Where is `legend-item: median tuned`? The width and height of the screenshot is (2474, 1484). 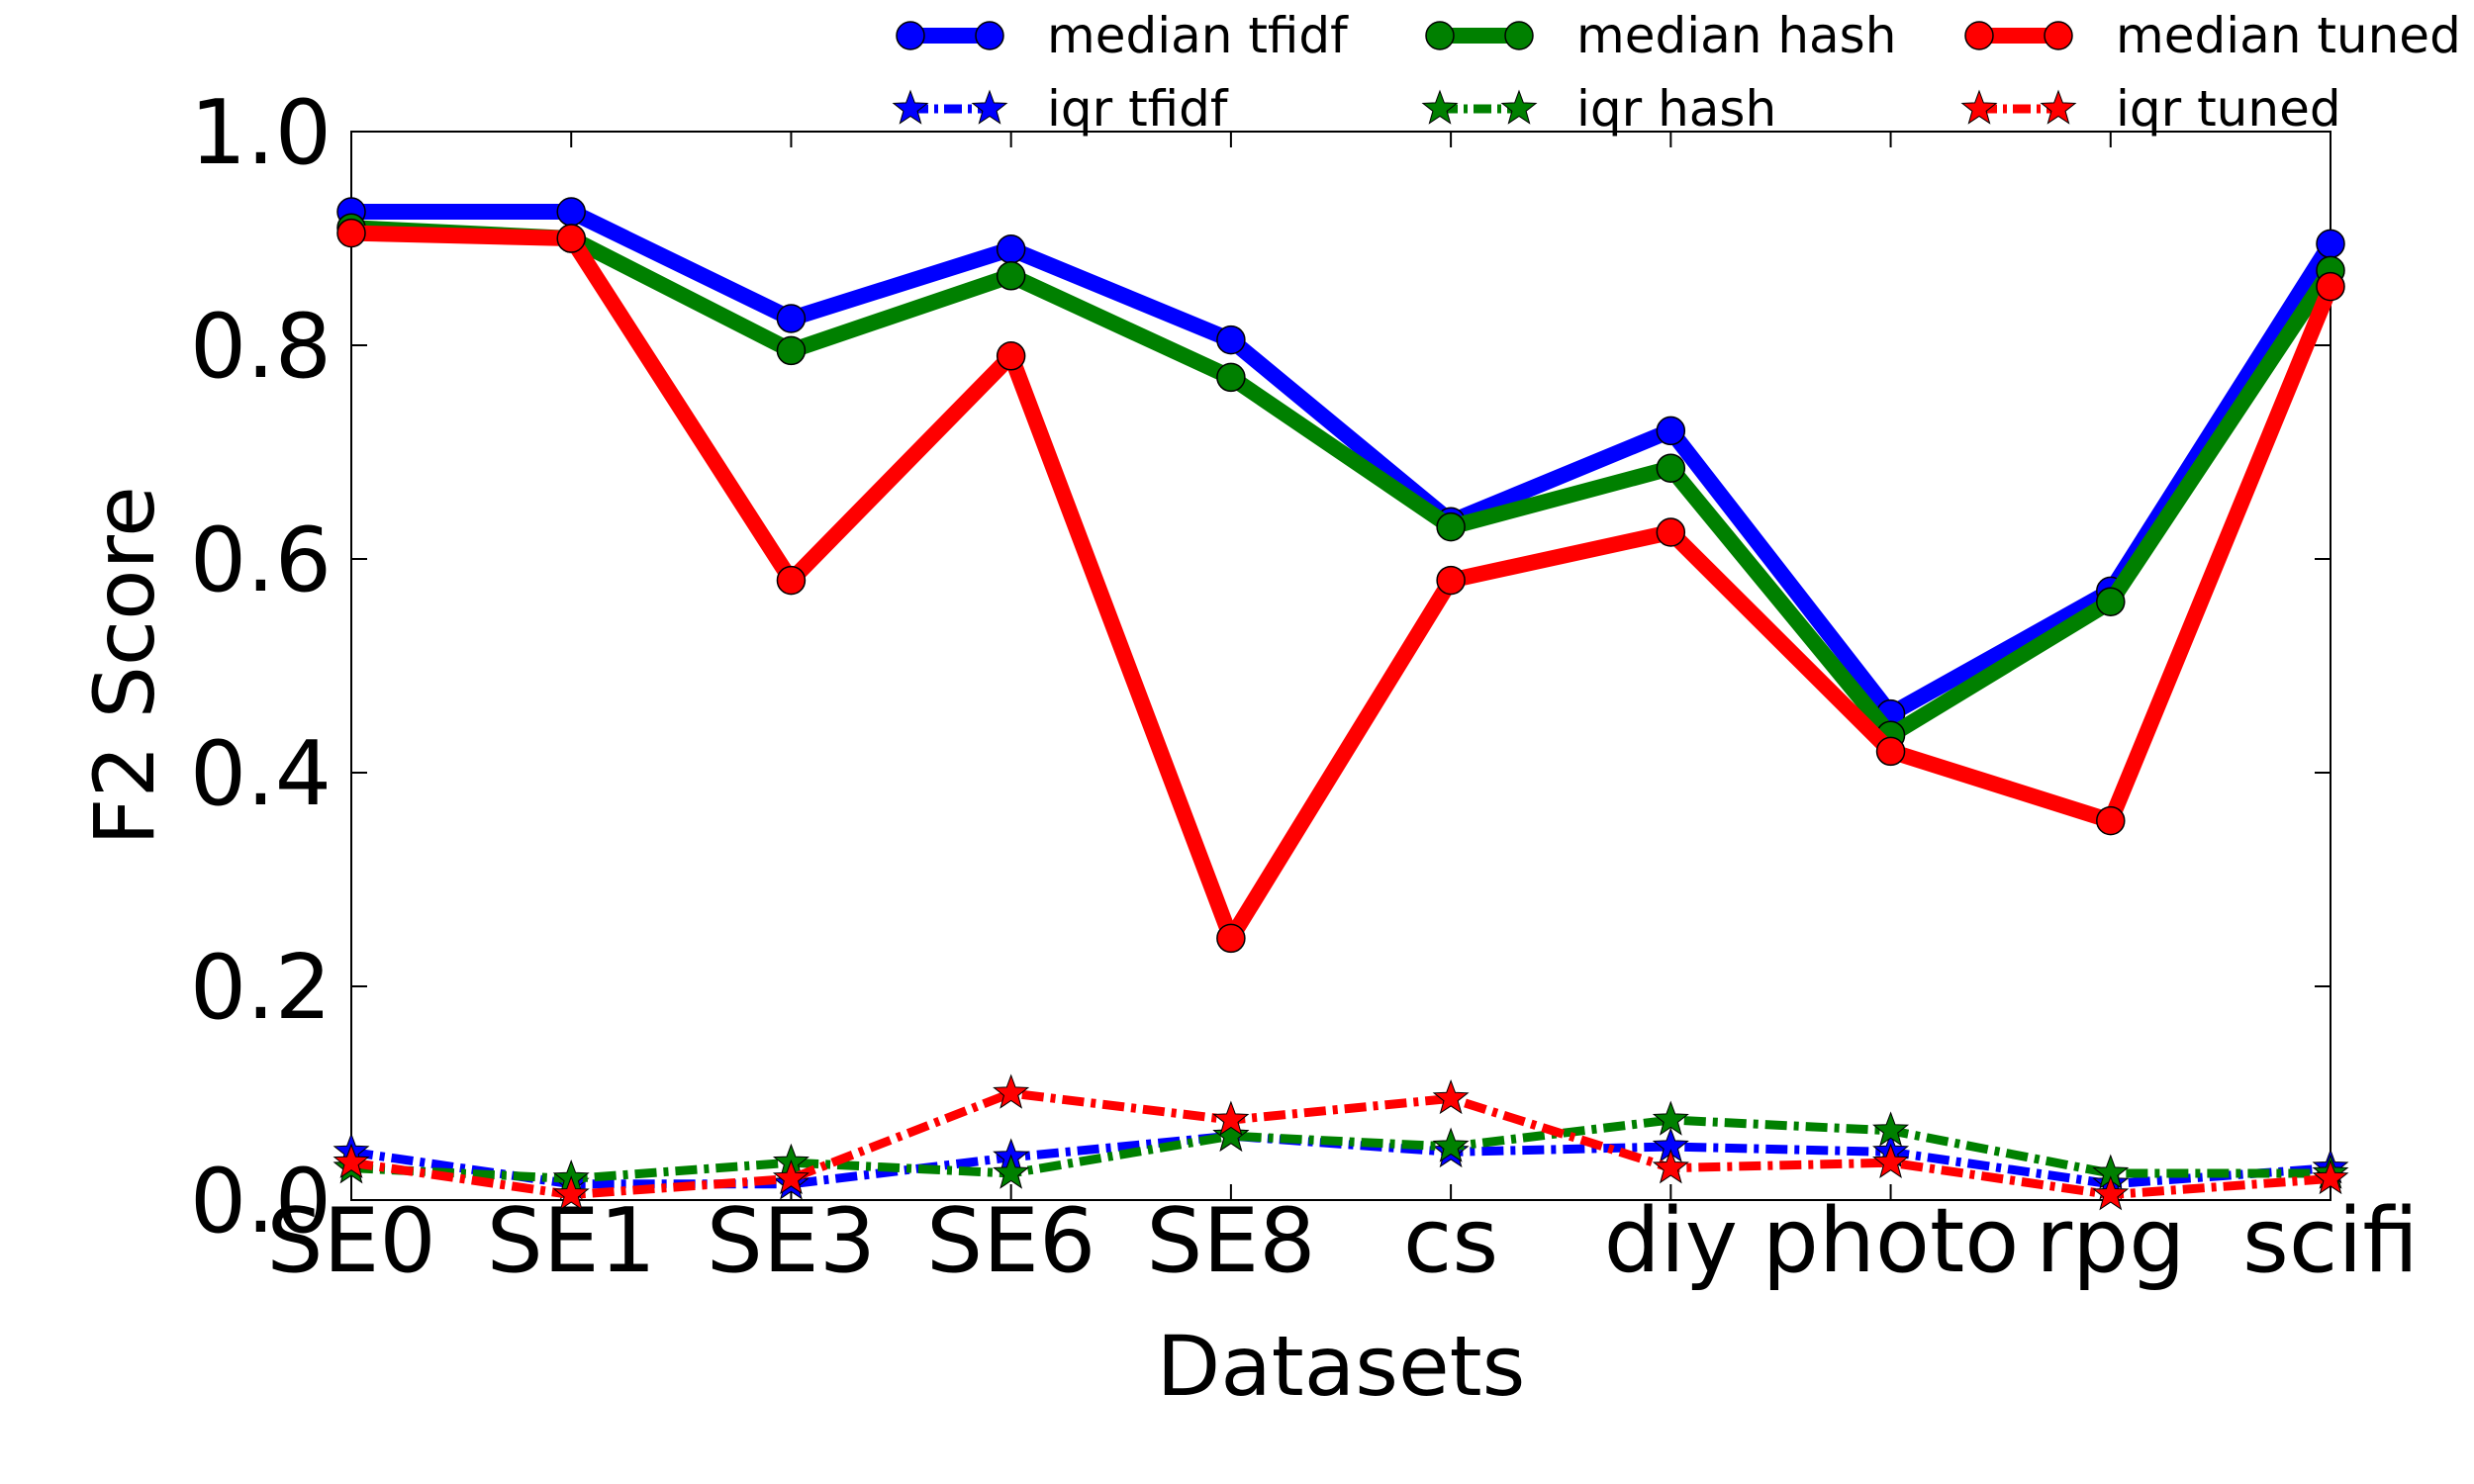 legend-item: median tuned is located at coordinates (2212, 35).